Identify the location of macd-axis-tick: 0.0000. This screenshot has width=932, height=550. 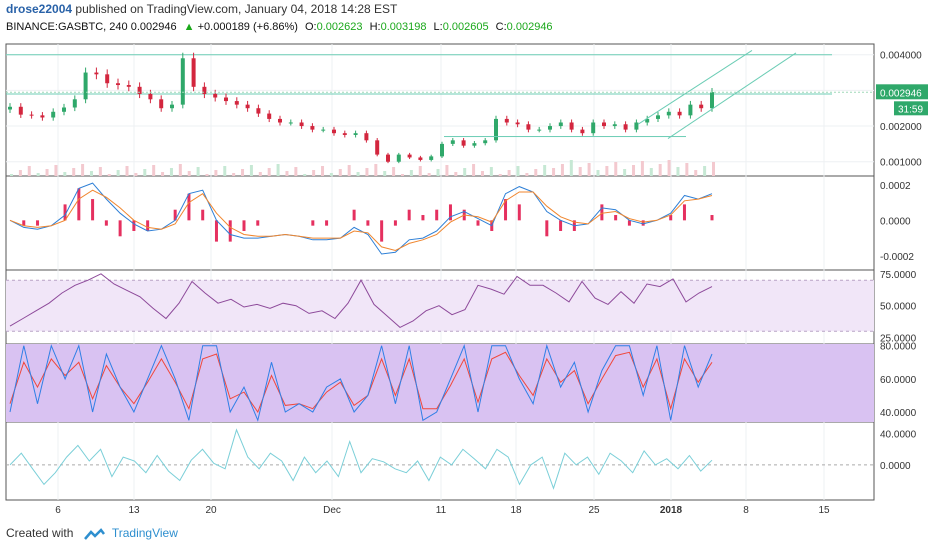
(895, 221).